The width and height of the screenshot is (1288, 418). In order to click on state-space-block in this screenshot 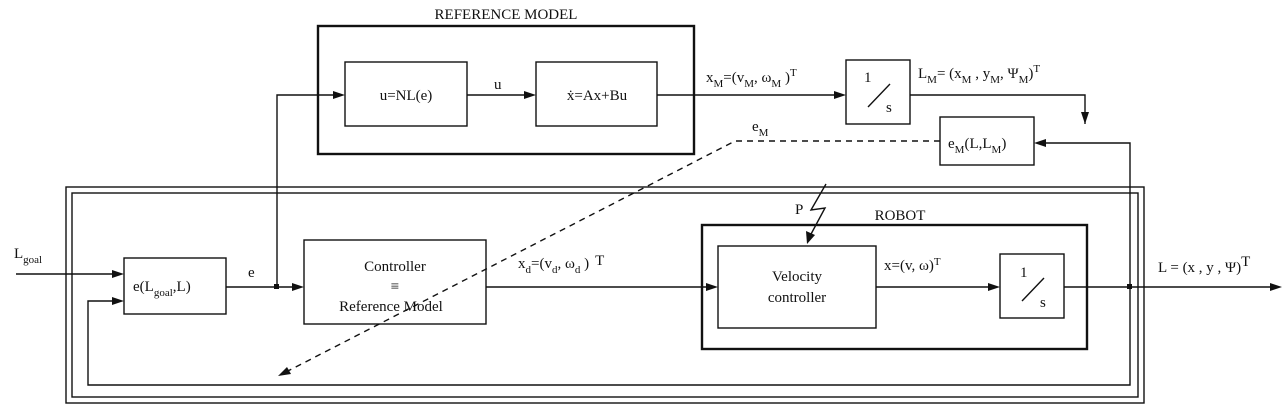, I will do `click(596, 94)`.